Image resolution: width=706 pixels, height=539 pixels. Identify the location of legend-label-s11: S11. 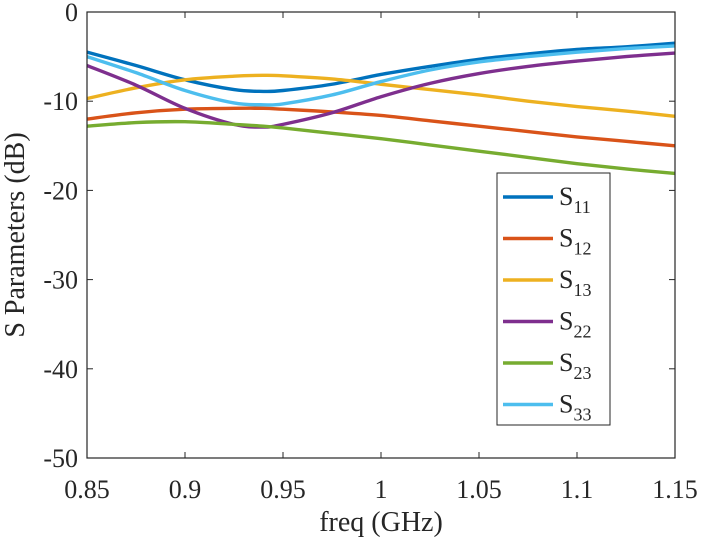
(575, 199).